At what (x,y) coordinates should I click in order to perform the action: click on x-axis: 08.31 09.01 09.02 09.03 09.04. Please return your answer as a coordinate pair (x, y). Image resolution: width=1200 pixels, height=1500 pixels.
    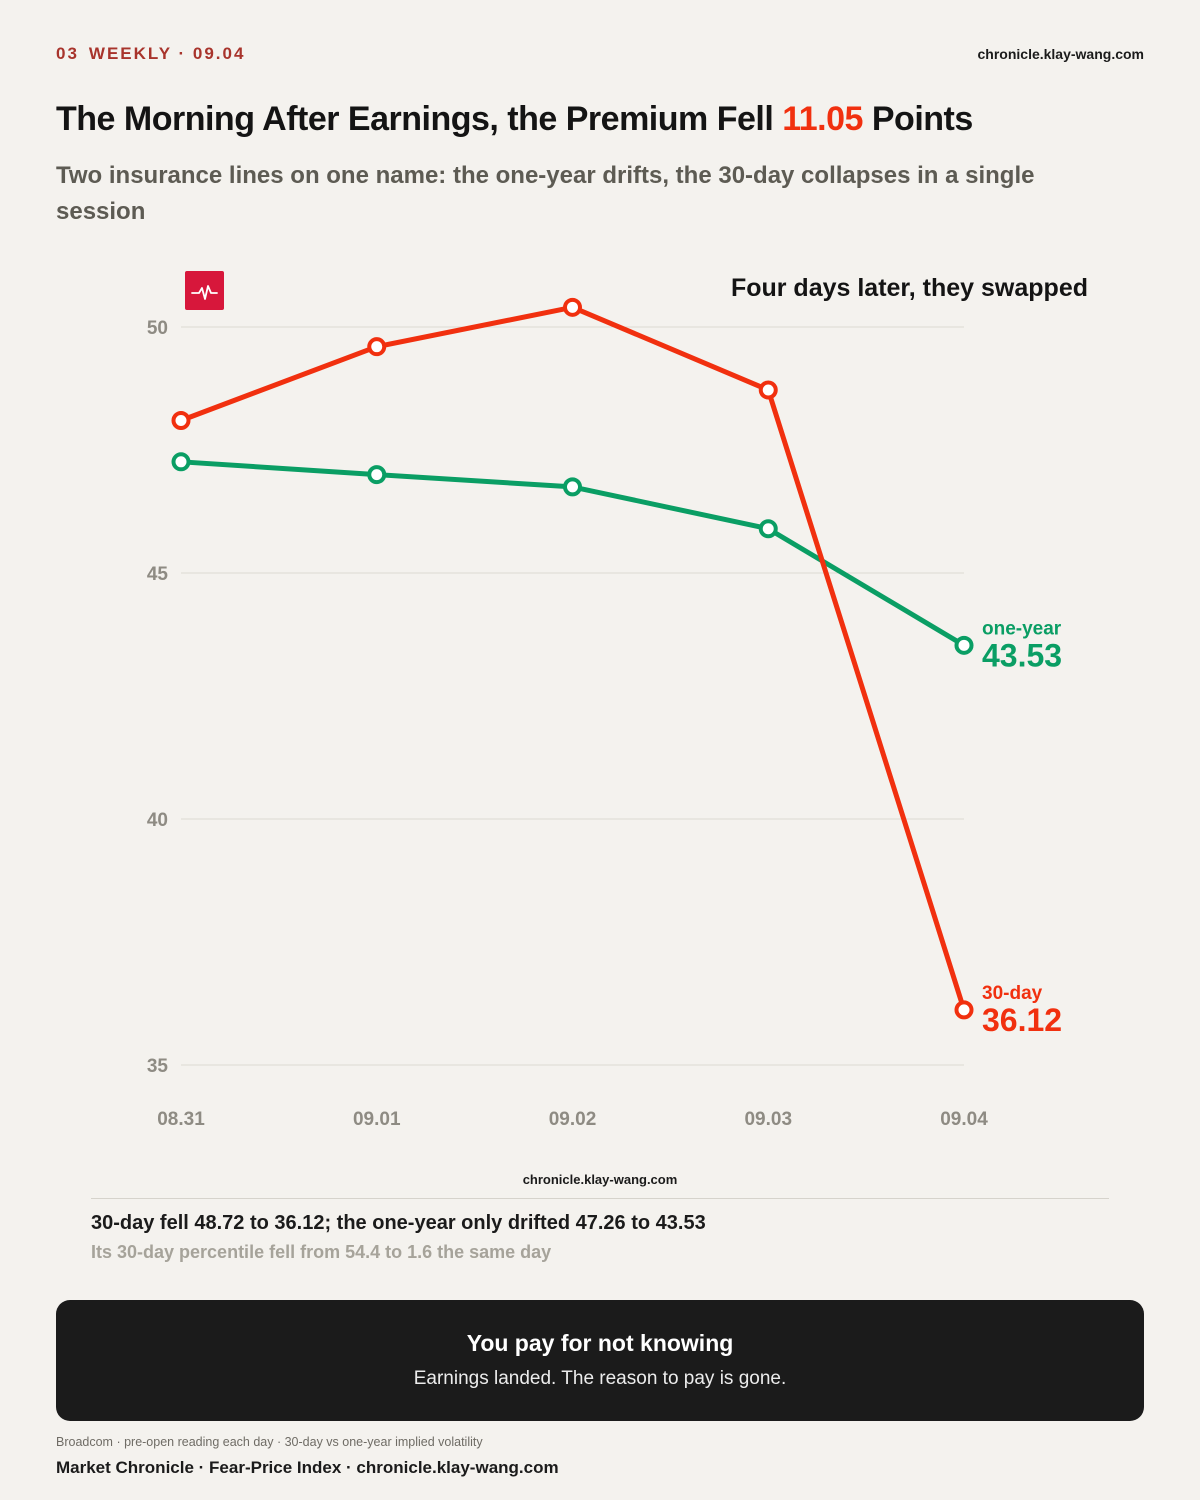
    Looking at the image, I should click on (572, 1119).